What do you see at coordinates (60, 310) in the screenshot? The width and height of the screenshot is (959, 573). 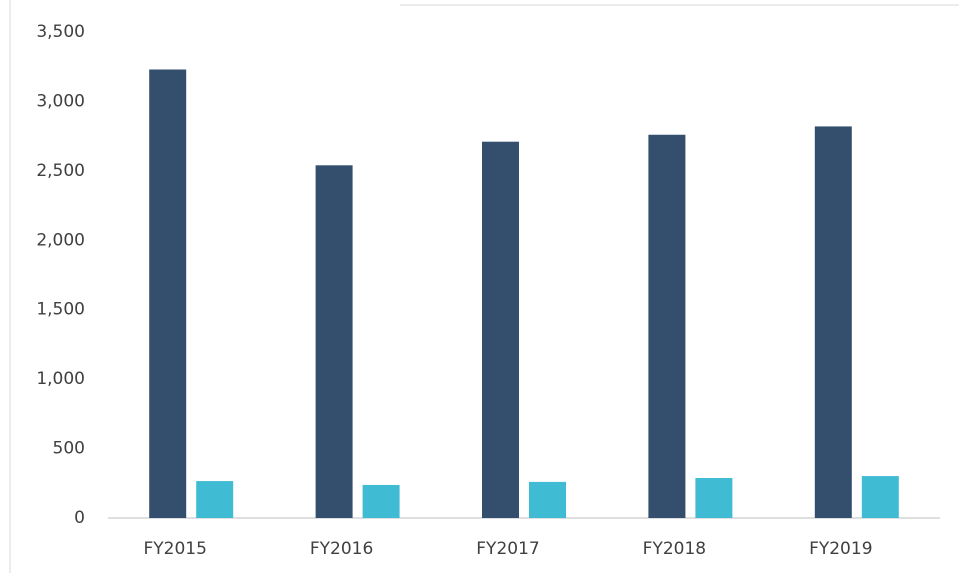 I see `y-tick-label: 1,500` at bounding box center [60, 310].